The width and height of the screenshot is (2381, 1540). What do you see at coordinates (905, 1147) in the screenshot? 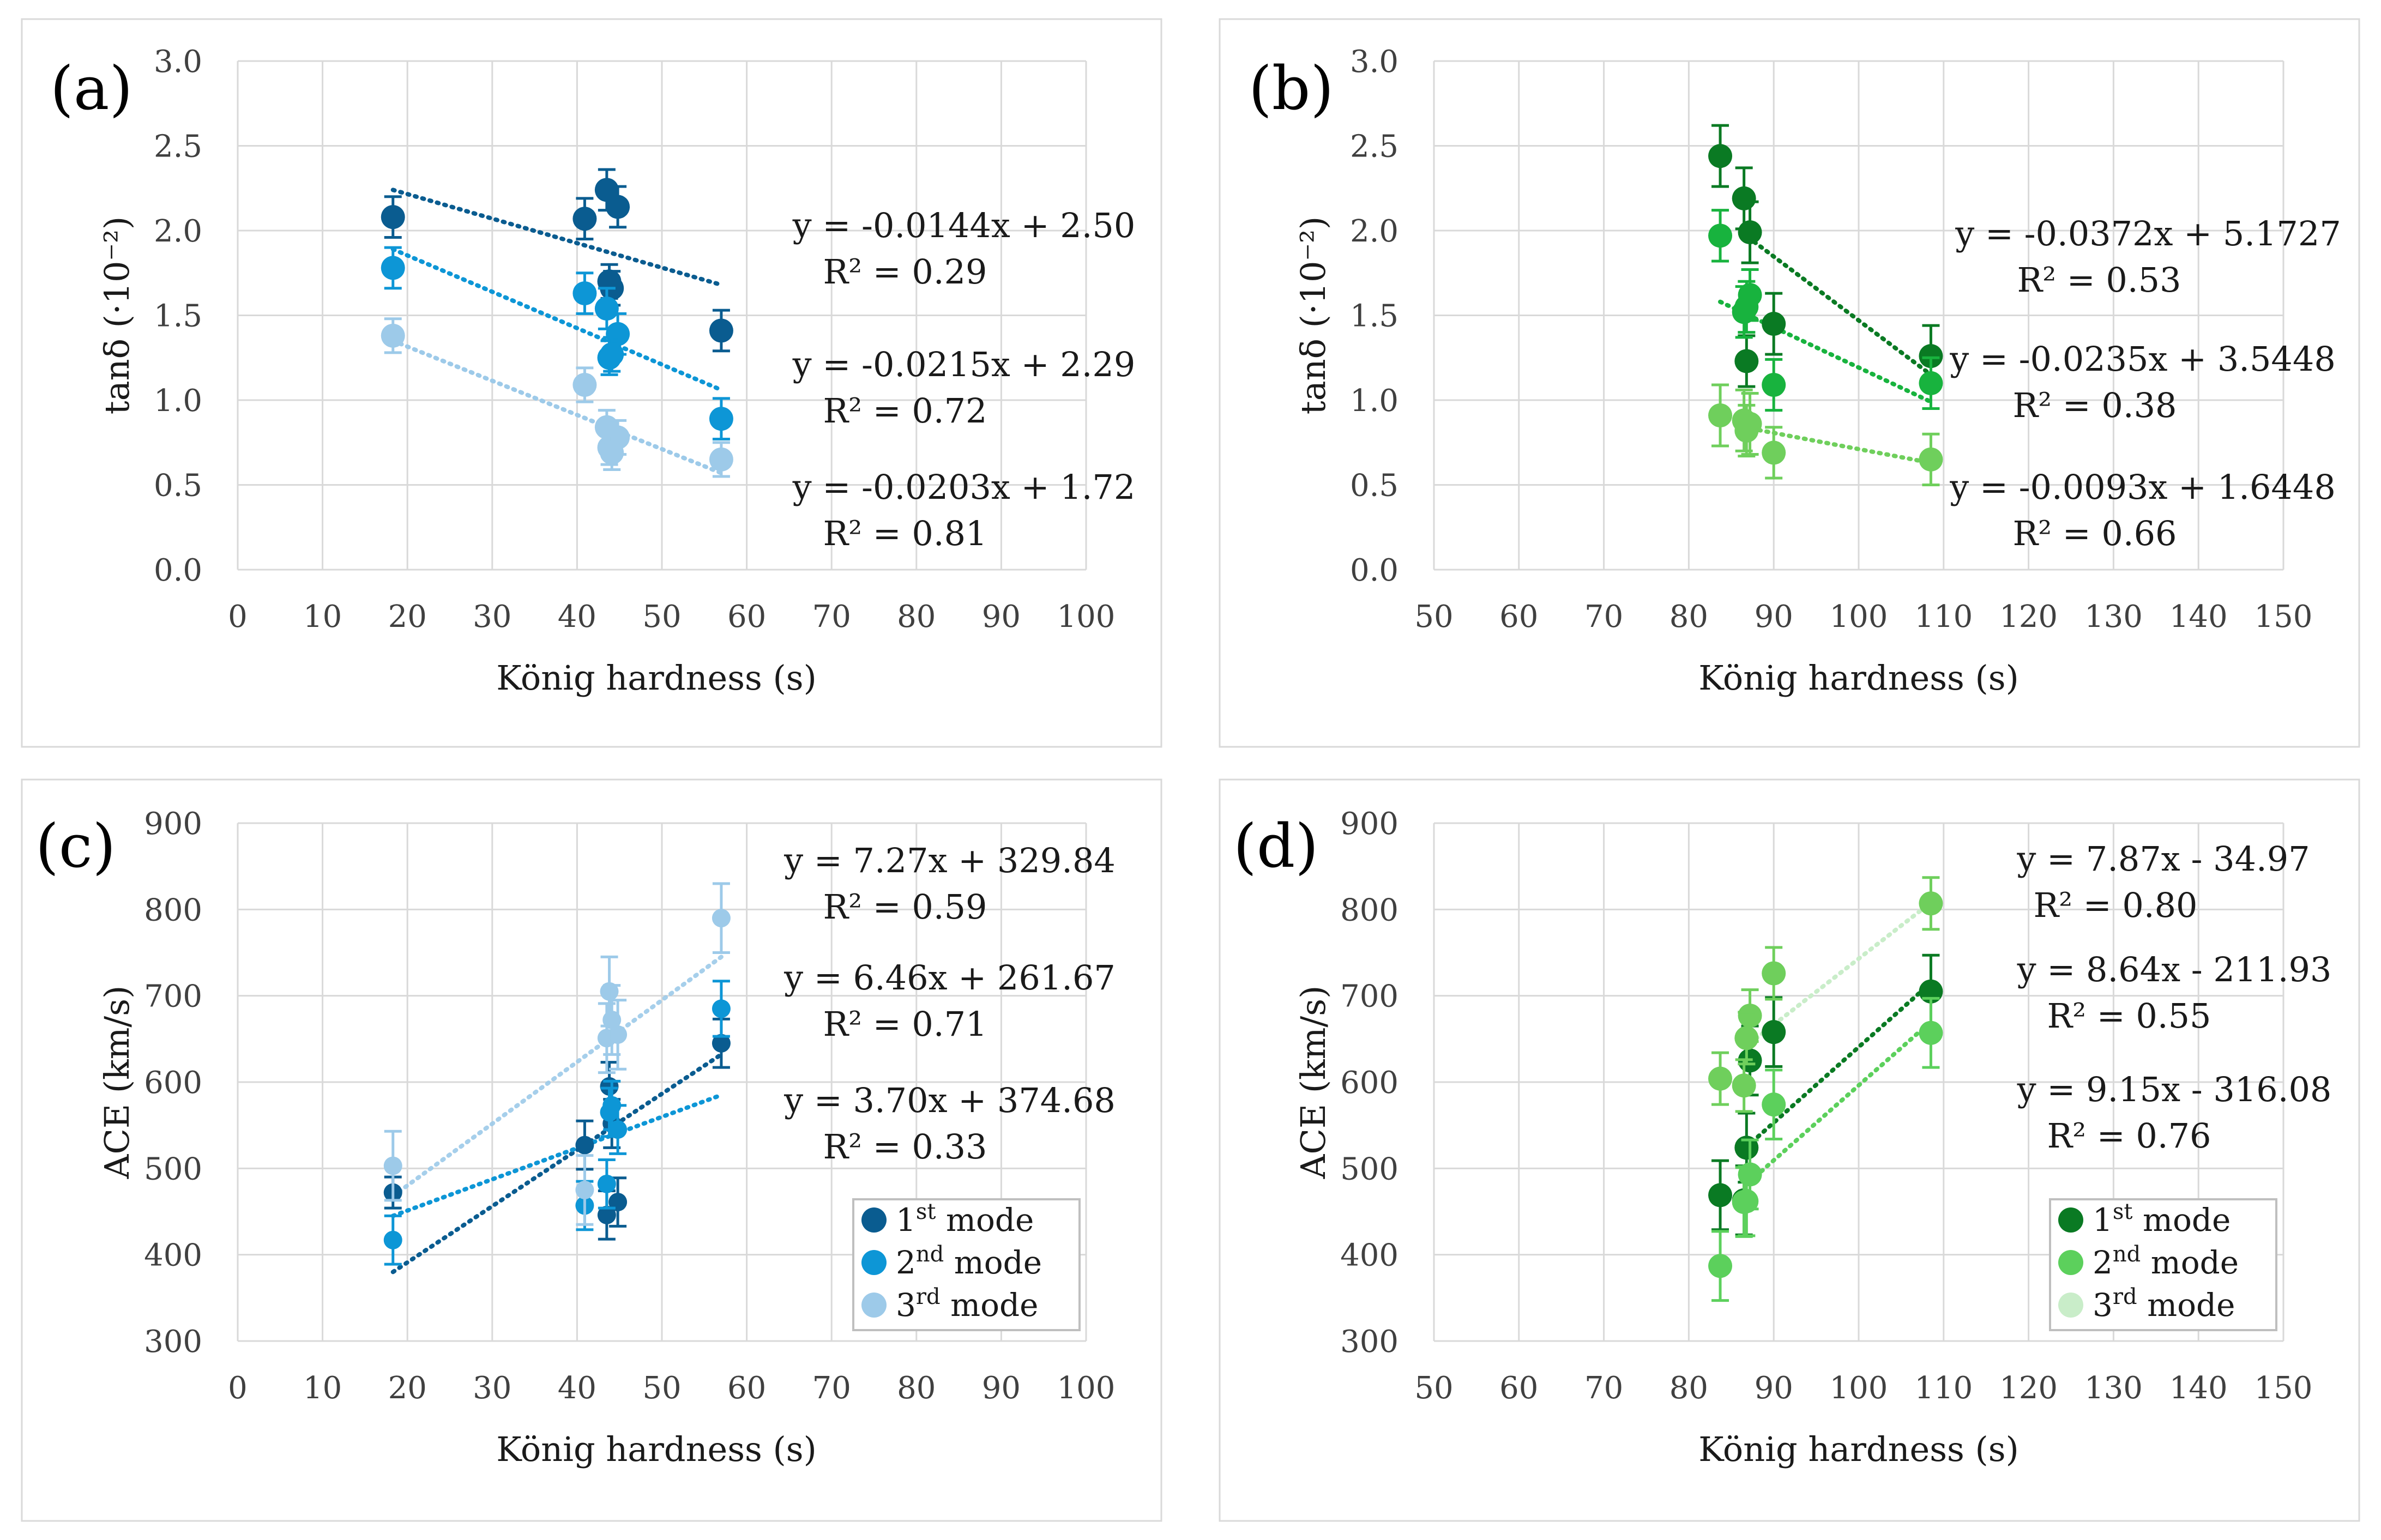
I see `r-squared: R² = 0.33` at bounding box center [905, 1147].